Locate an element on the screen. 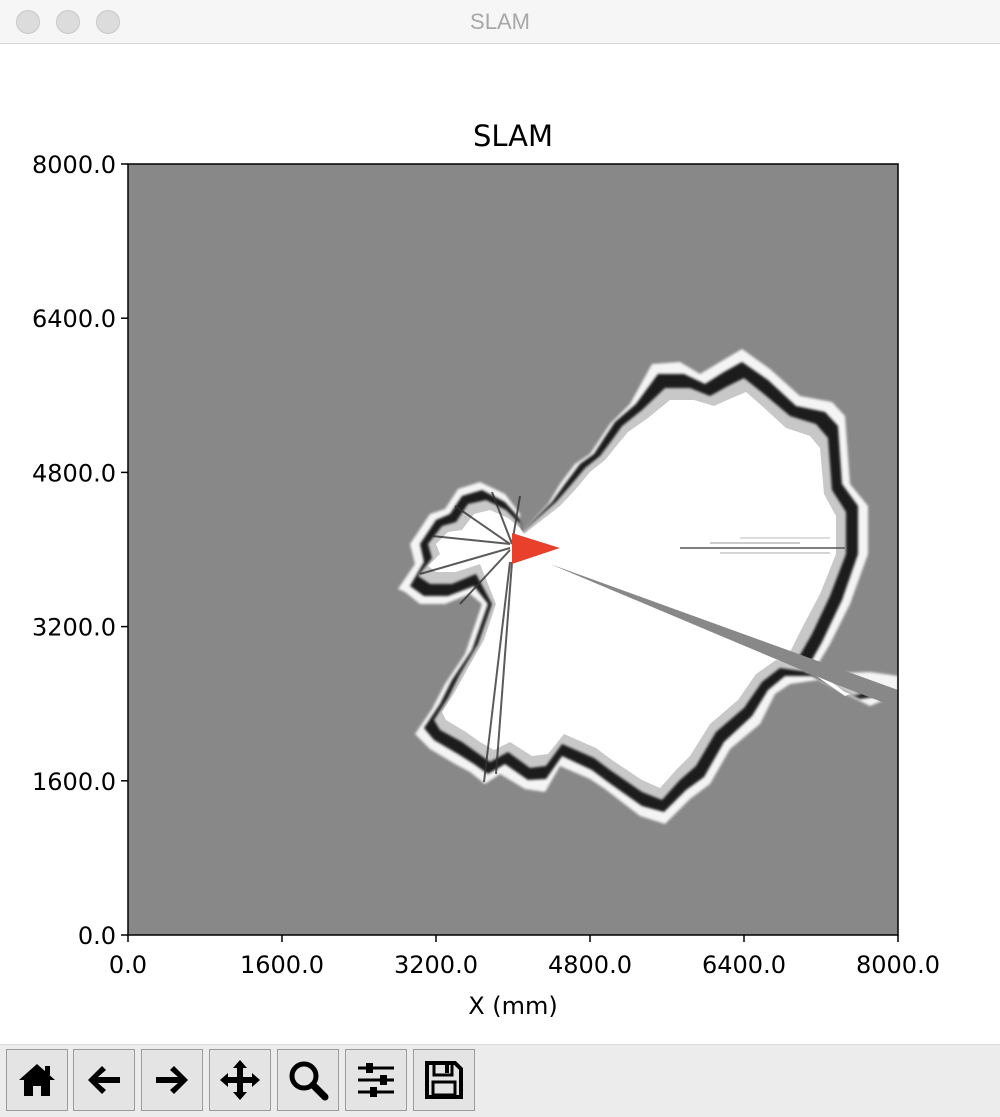 This screenshot has height=1117, width=1000. y-tick-label: 8000.0 is located at coordinates (74, 165).